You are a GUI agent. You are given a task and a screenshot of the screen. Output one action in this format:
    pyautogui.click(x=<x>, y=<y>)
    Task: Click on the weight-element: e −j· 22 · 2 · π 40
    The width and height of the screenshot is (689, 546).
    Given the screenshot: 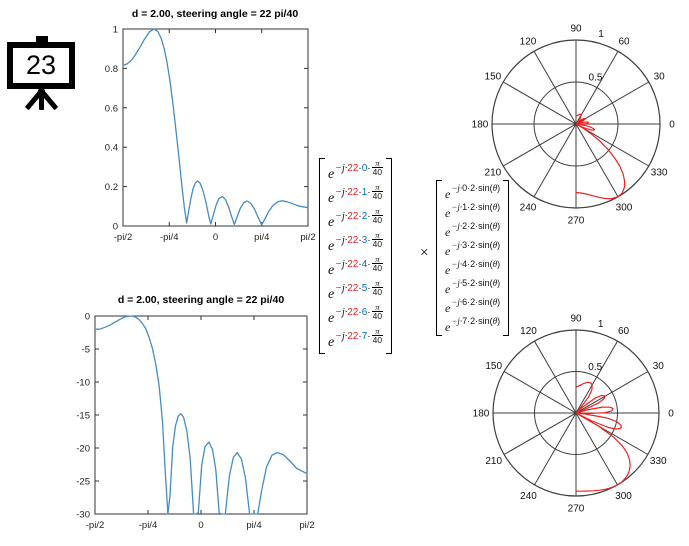 What is the action you would take?
    pyautogui.click(x=356, y=218)
    